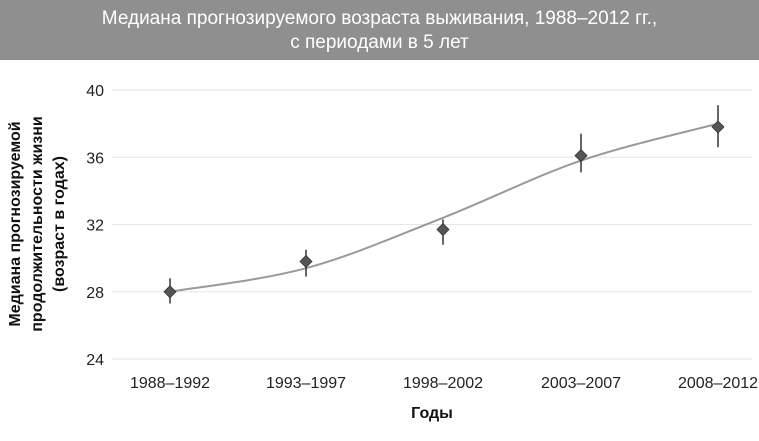  Describe the element at coordinates (379, 42) in the screenshot. I see `chart-title-line-2: с периодами в 5 лет` at that location.